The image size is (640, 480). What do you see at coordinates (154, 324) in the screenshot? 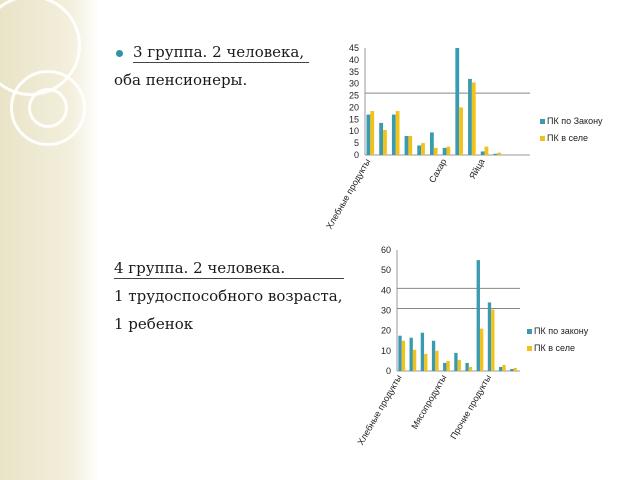
I see `group4-line3: 1 ребенок` at bounding box center [154, 324].